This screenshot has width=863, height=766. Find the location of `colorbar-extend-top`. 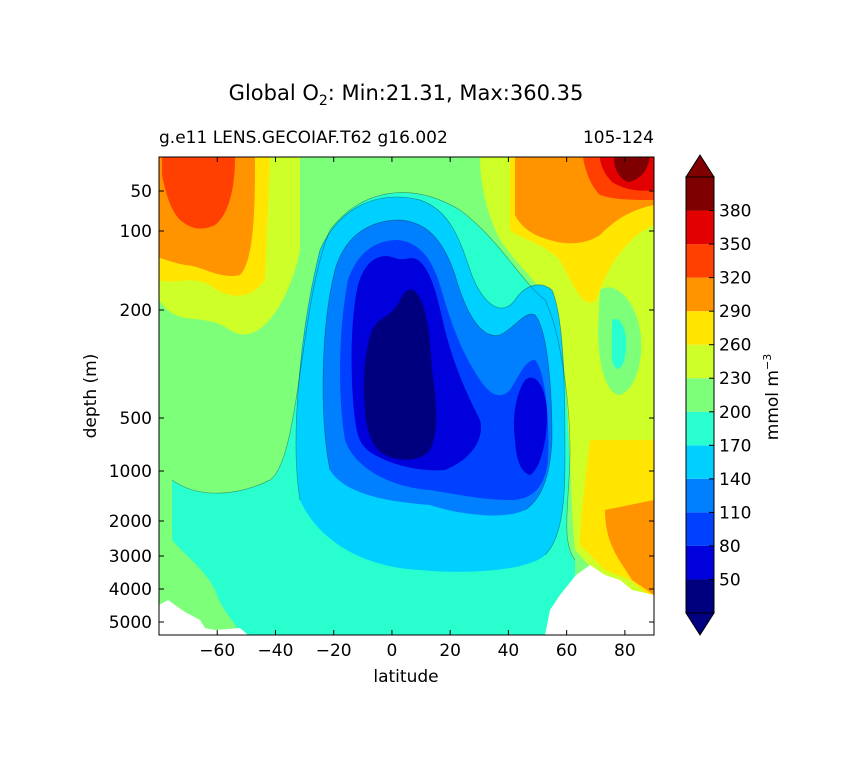

colorbar-extend-top is located at coordinates (700, 166).